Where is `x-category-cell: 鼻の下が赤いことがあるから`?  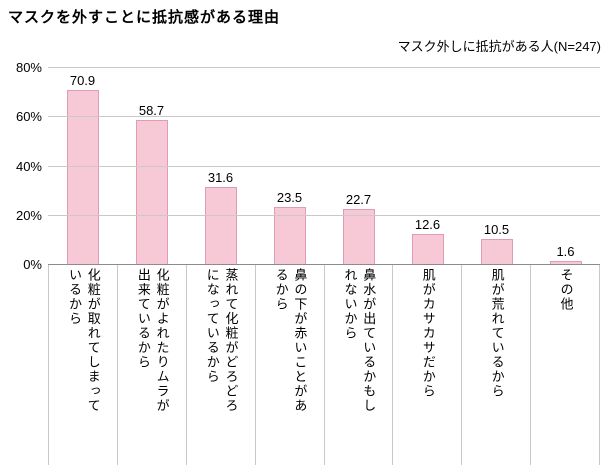
x-category-cell: 鼻の下が赤いことがあるから is located at coordinates (289, 365).